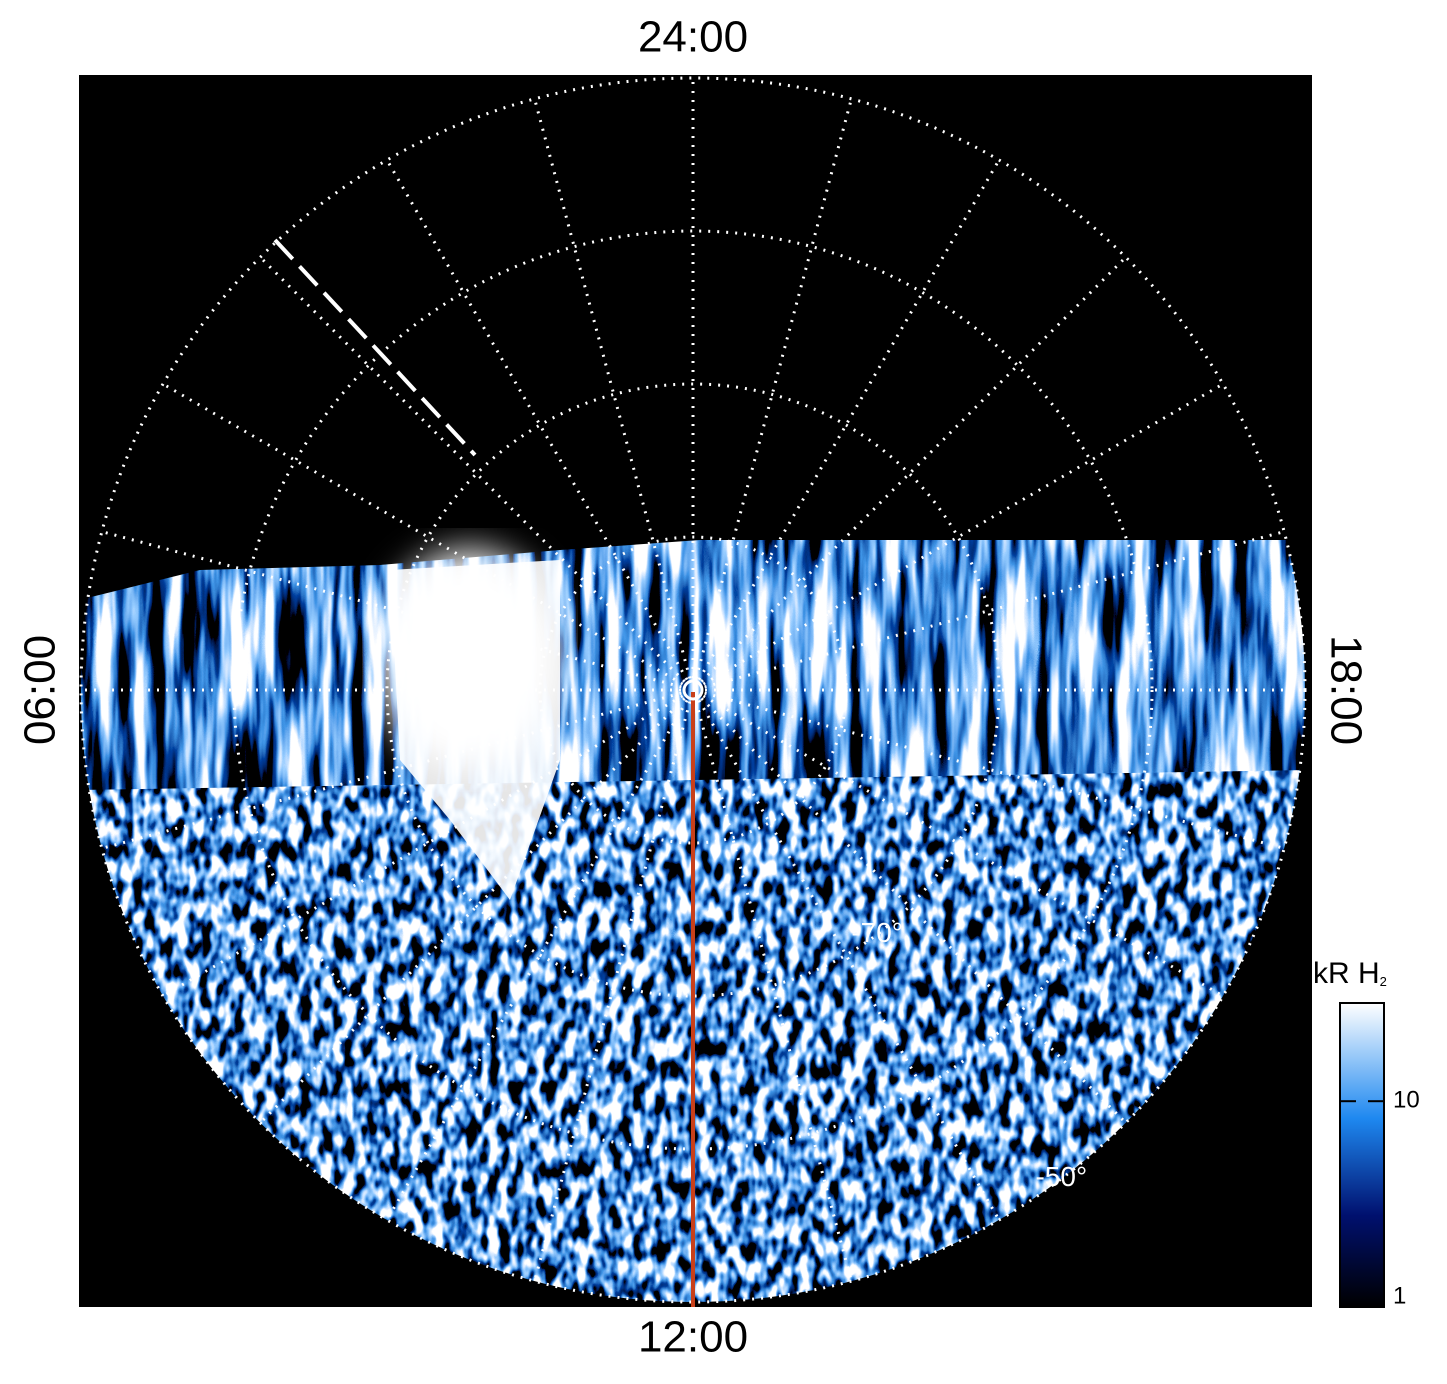  What do you see at coordinates (693, 37) in the screenshot?
I see `local-time-label: 24:00` at bounding box center [693, 37].